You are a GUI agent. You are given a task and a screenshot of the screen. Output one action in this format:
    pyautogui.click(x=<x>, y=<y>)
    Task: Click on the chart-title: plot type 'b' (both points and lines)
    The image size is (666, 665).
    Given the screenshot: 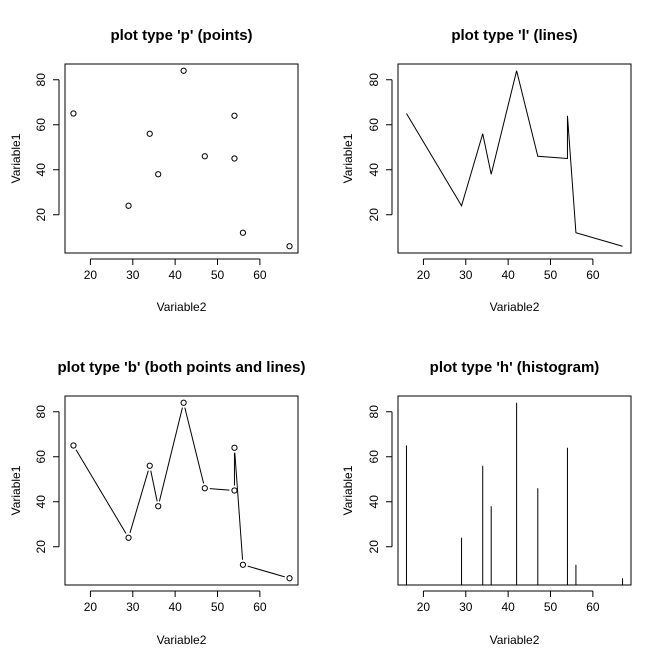 What is the action you would take?
    pyautogui.click(x=182, y=367)
    